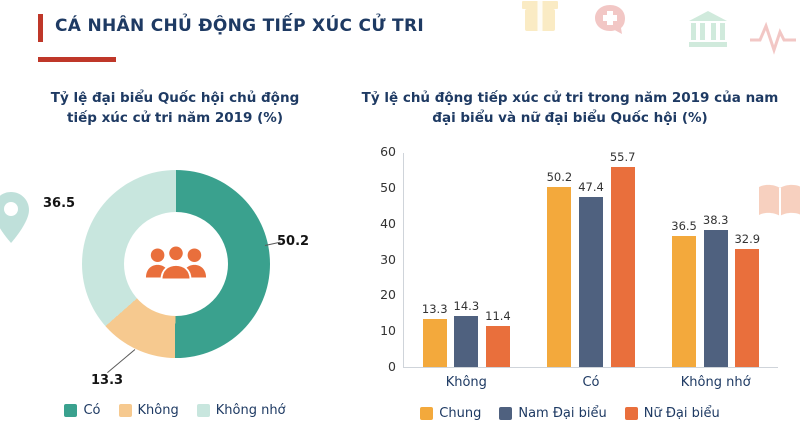  What do you see at coordinates (622, 157) in the screenshot?
I see `bar-value-label: 55.7` at bounding box center [622, 157].